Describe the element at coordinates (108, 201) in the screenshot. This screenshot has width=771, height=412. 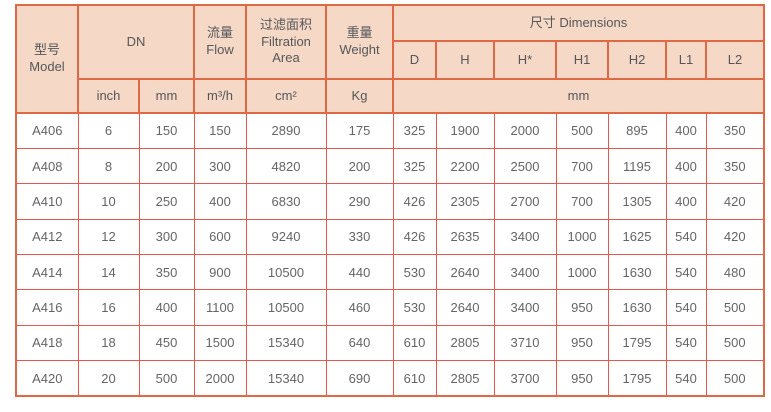
I see `value-cell: 10` at that location.